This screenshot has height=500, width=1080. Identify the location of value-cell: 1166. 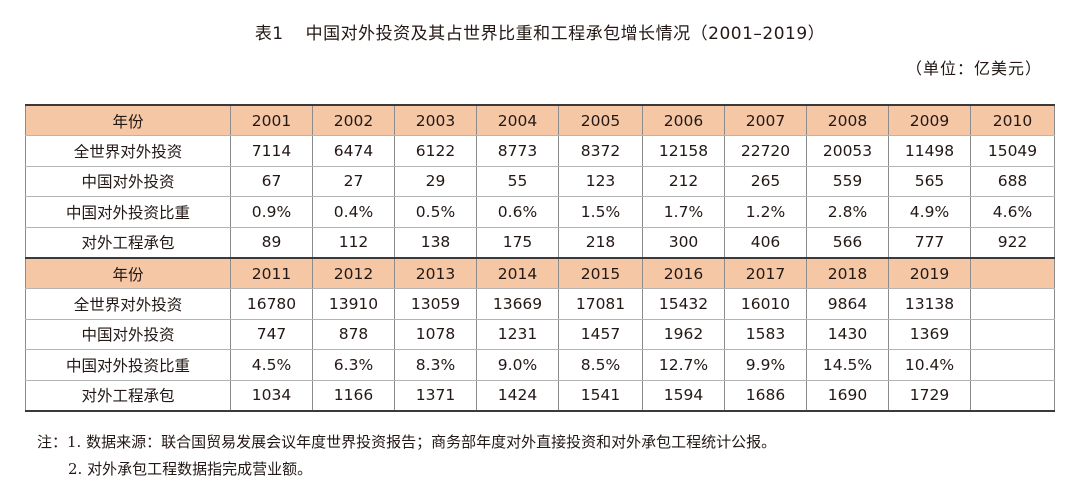
(353, 395).